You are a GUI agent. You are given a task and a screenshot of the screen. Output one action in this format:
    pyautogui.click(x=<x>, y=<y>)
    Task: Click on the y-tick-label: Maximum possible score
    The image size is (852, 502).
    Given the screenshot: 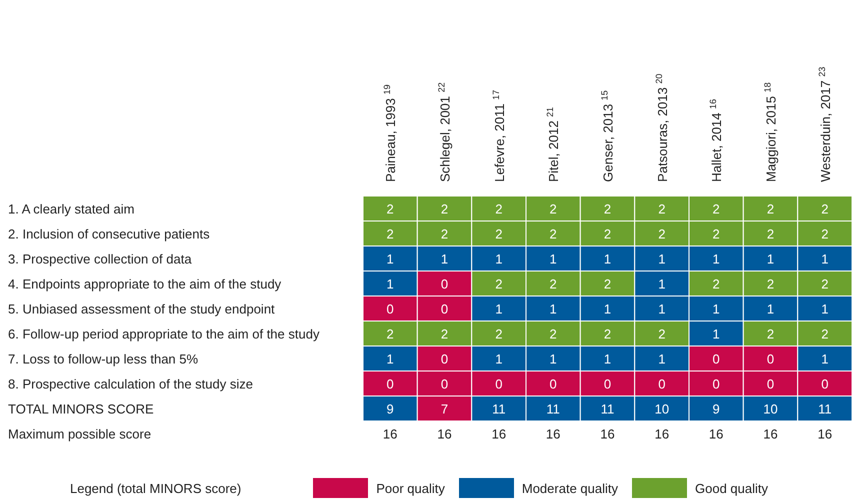 What is the action you would take?
    pyautogui.click(x=80, y=434)
    